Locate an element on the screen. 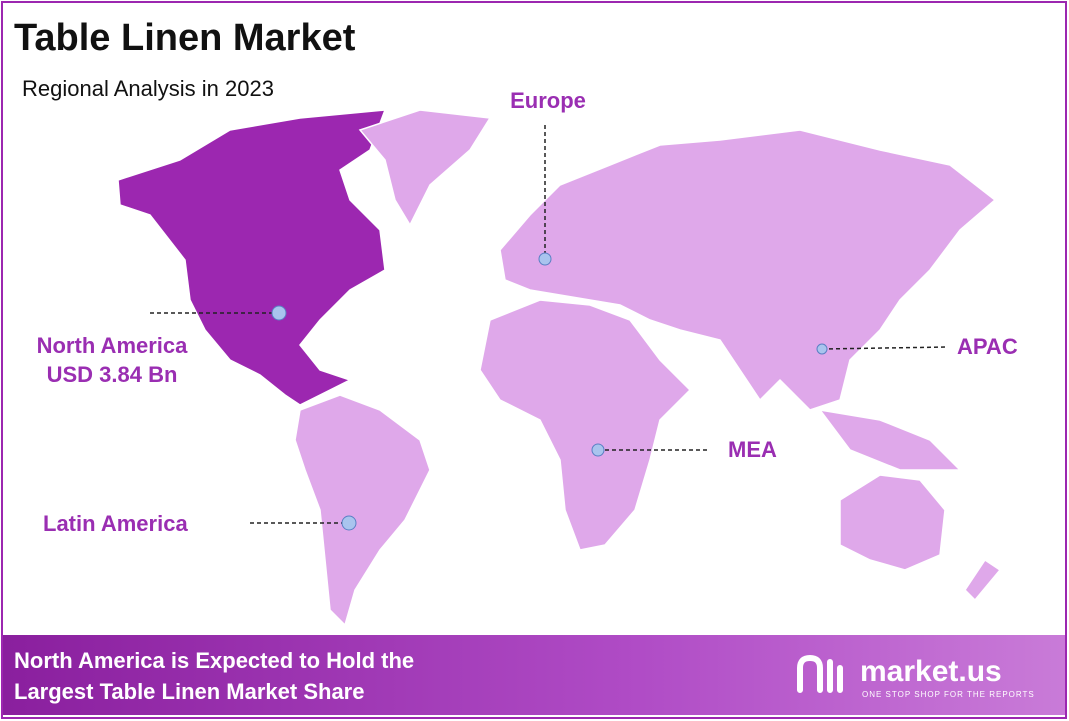  region-value: USD 3.84 Bn is located at coordinates (112, 374).